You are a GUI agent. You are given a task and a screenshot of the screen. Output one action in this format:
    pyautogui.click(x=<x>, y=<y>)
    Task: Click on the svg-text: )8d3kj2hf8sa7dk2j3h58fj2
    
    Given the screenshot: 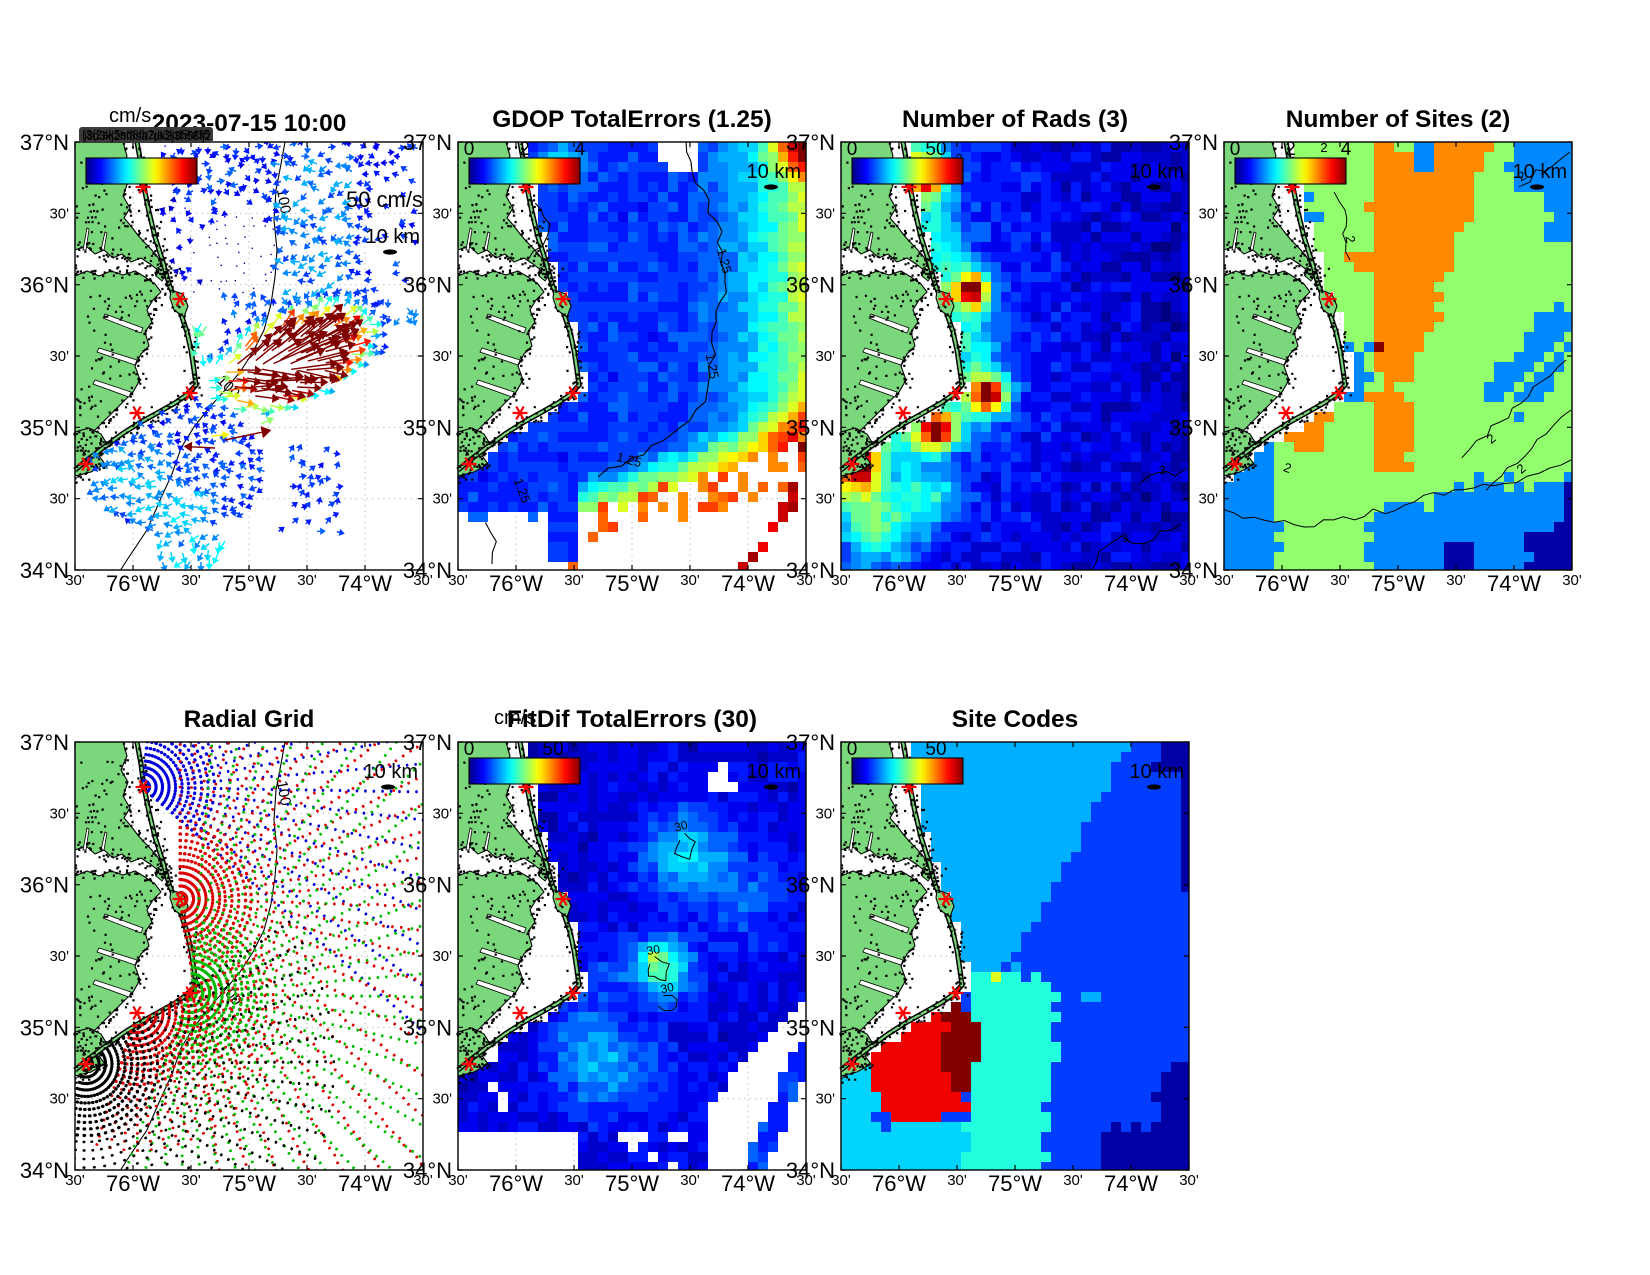 What is the action you would take?
    pyautogui.click(x=147, y=135)
    